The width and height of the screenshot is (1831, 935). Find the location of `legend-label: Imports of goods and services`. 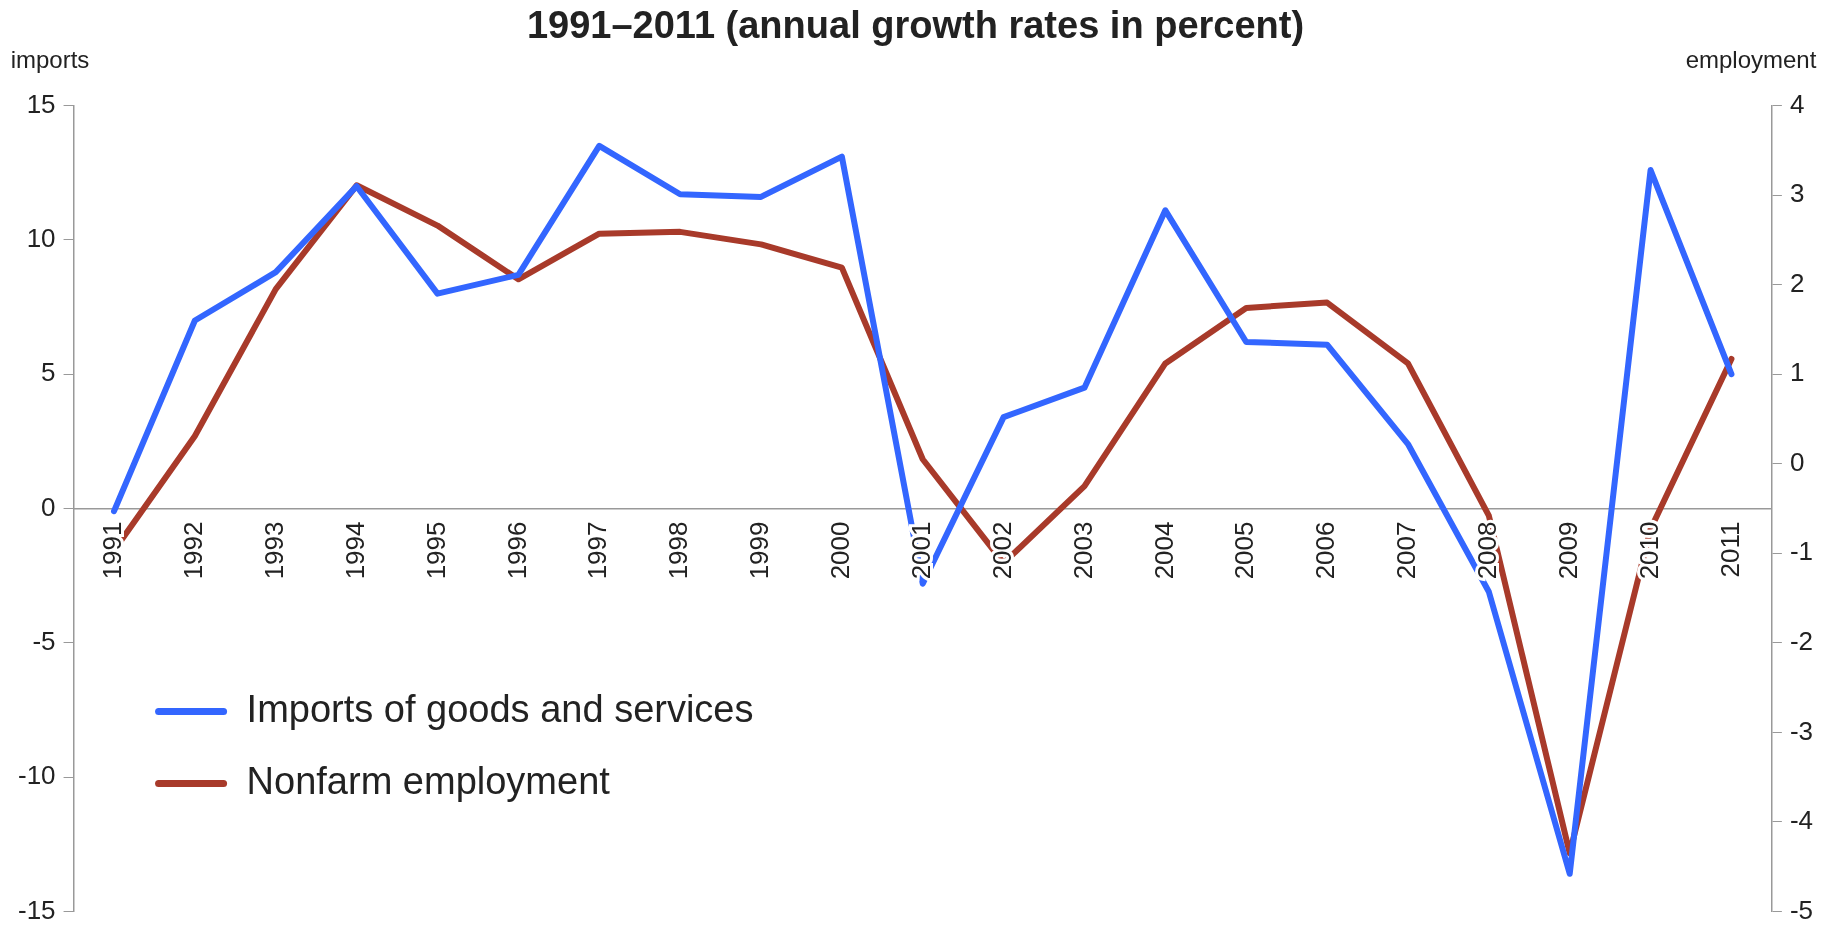

legend-label: Imports of goods and services is located at coordinates (500, 708).